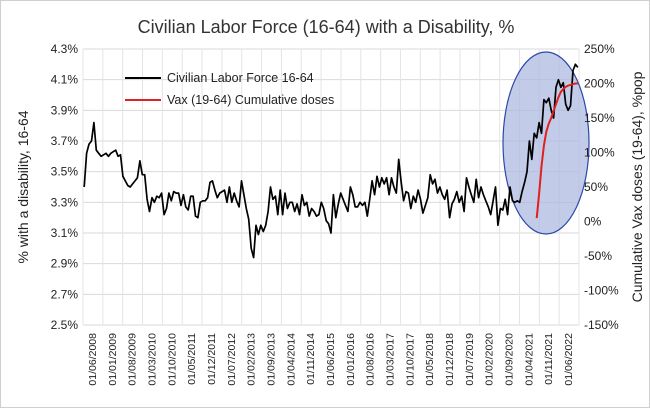  I want to click on y-left-tick-label: 2.9%, so click(65, 264).